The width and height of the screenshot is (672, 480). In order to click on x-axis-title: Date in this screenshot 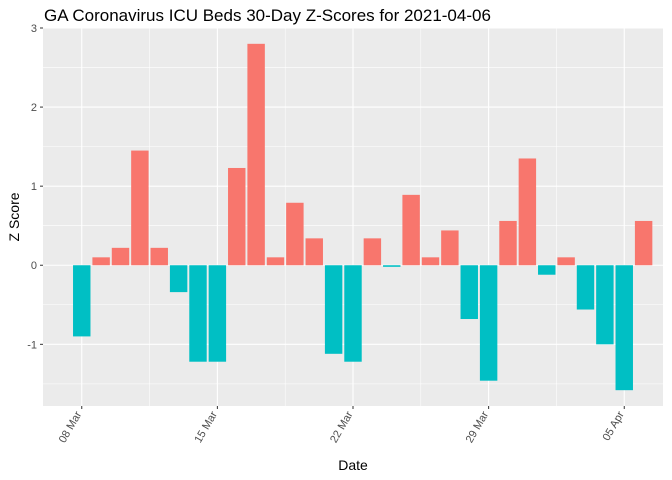, I will do `click(353, 465)`.